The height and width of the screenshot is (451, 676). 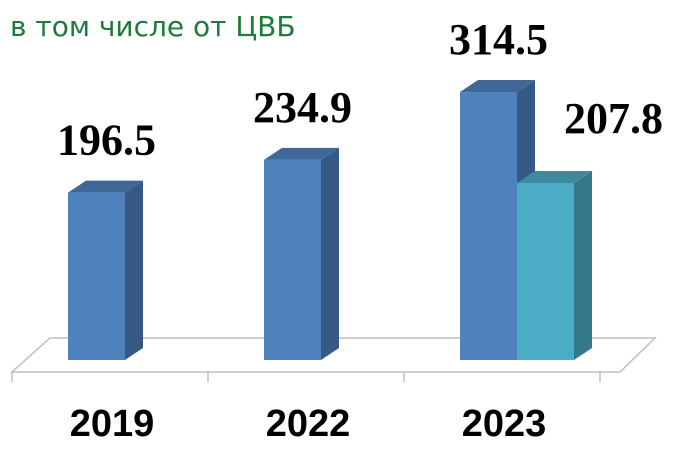 I want to click on value-label: 196.5, so click(x=106, y=140).